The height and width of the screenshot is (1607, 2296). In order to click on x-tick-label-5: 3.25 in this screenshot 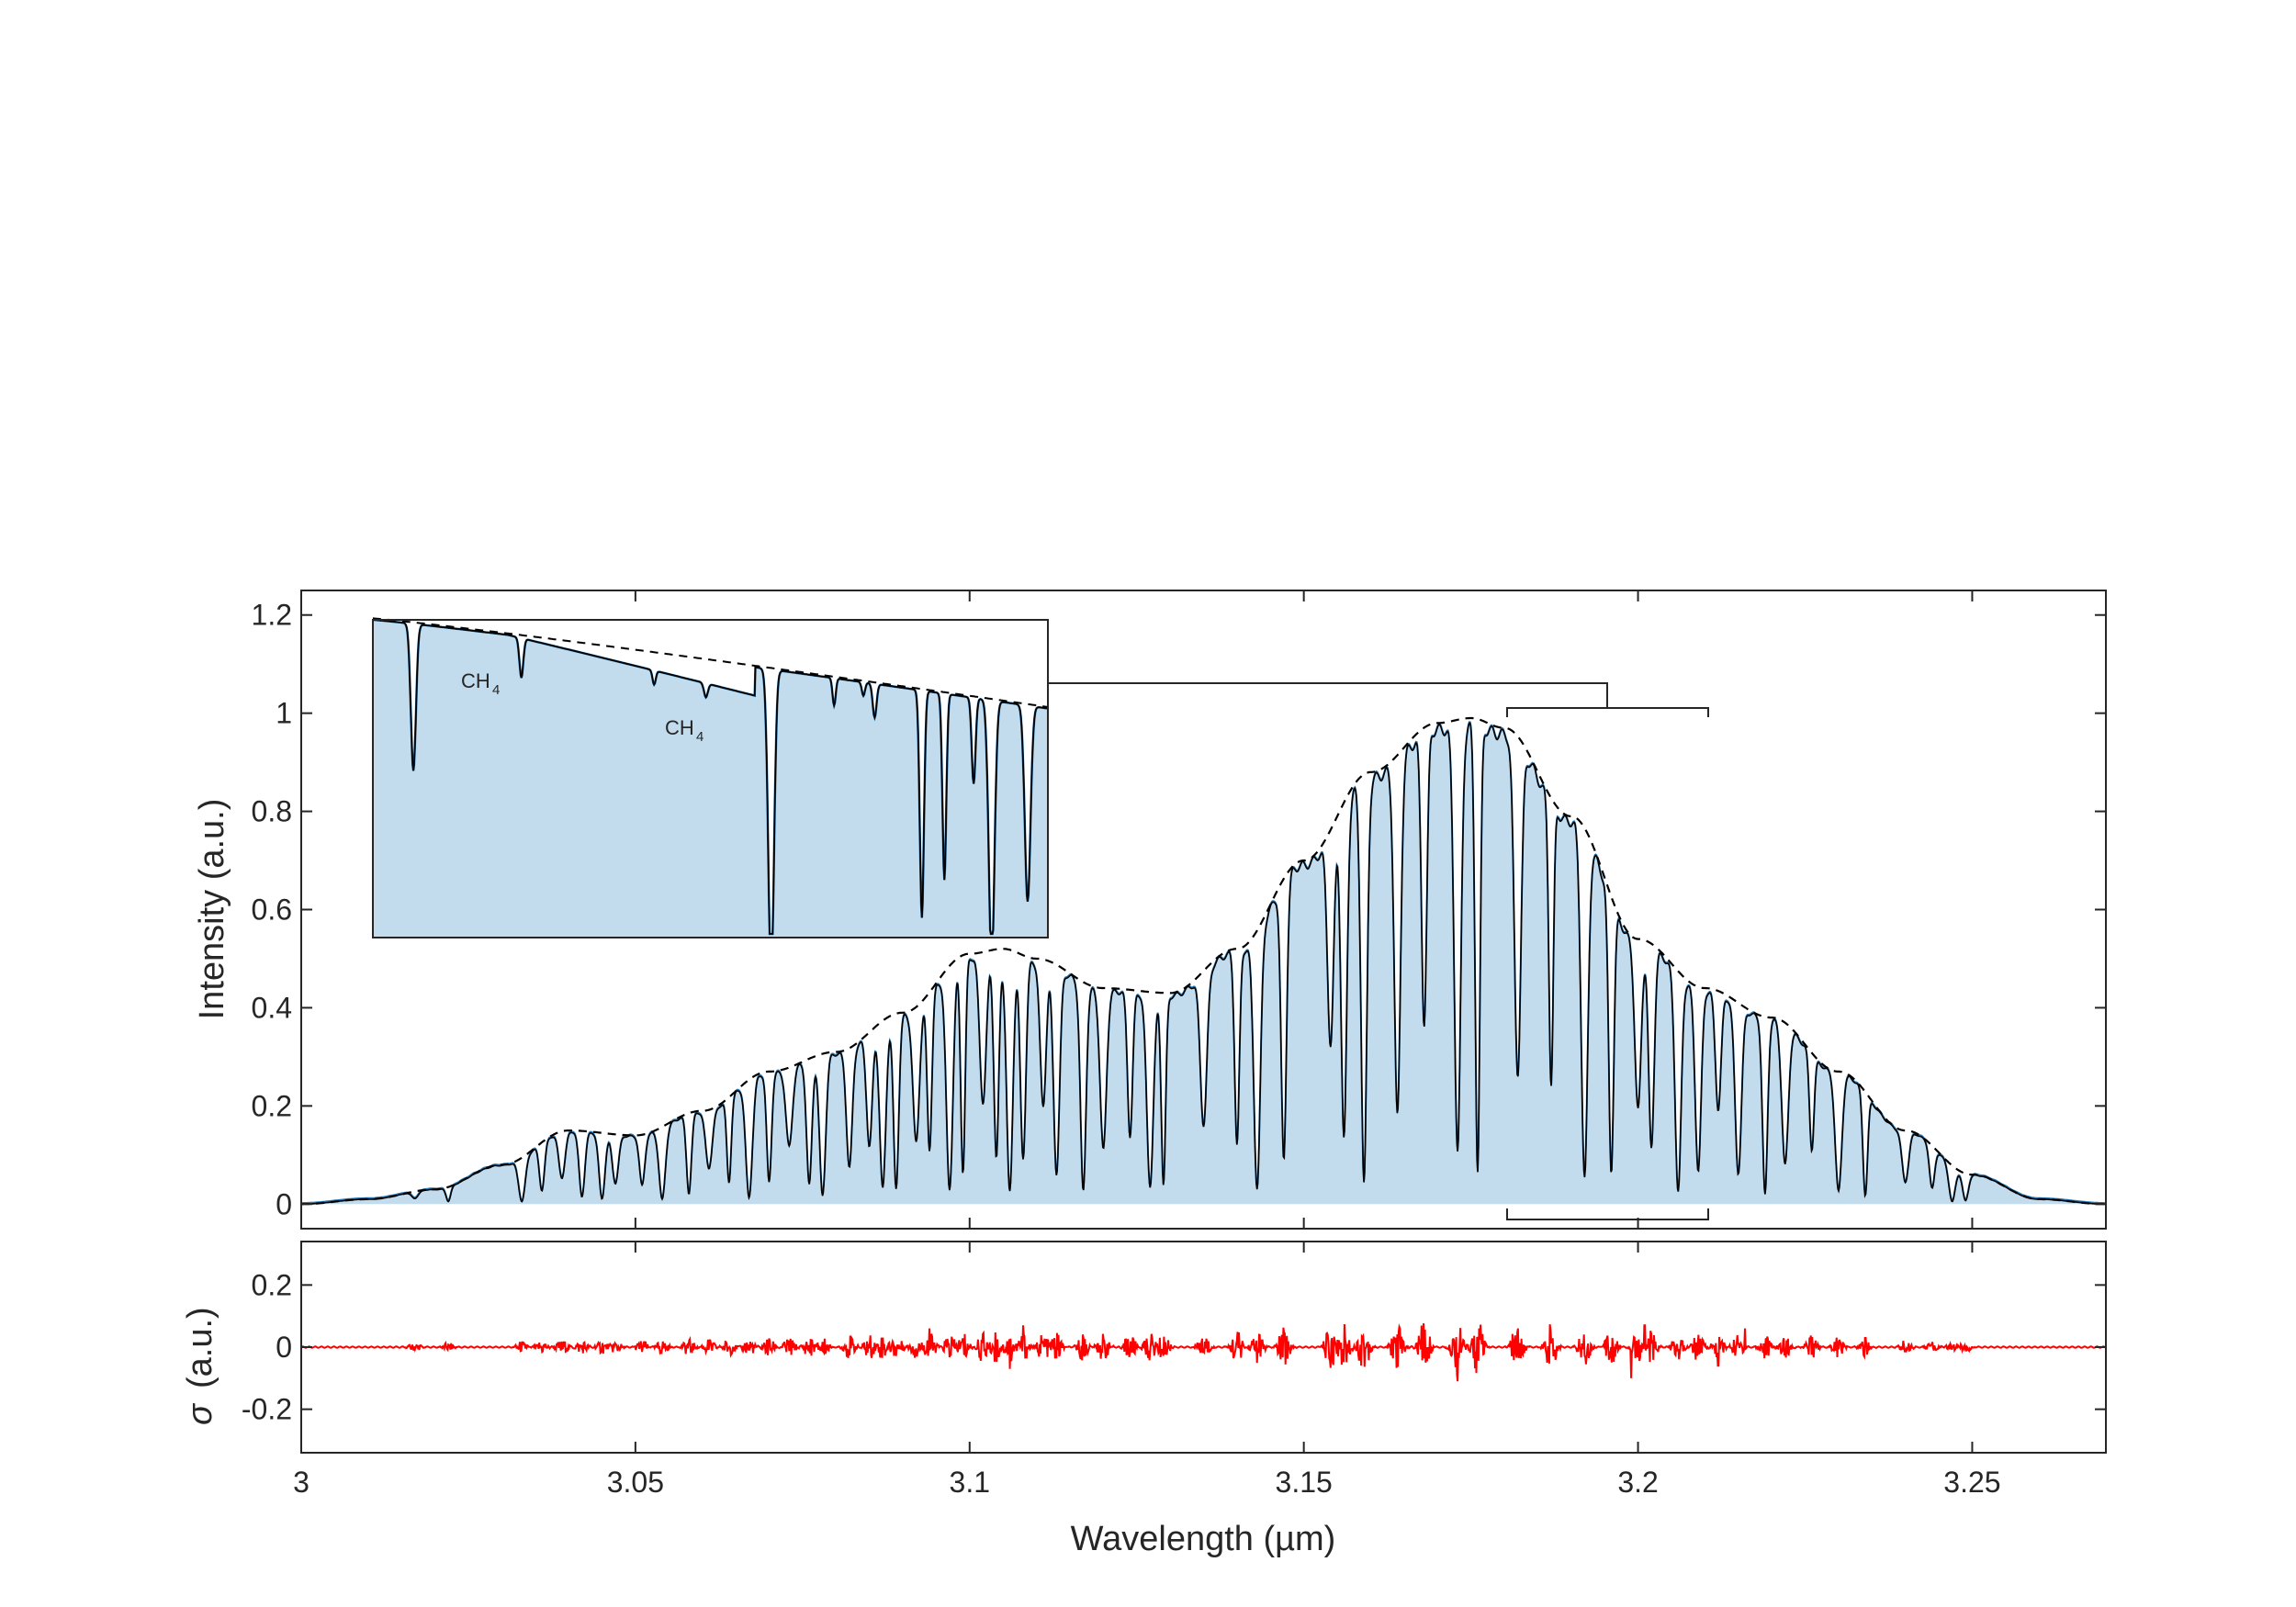, I will do `click(1972, 1482)`.